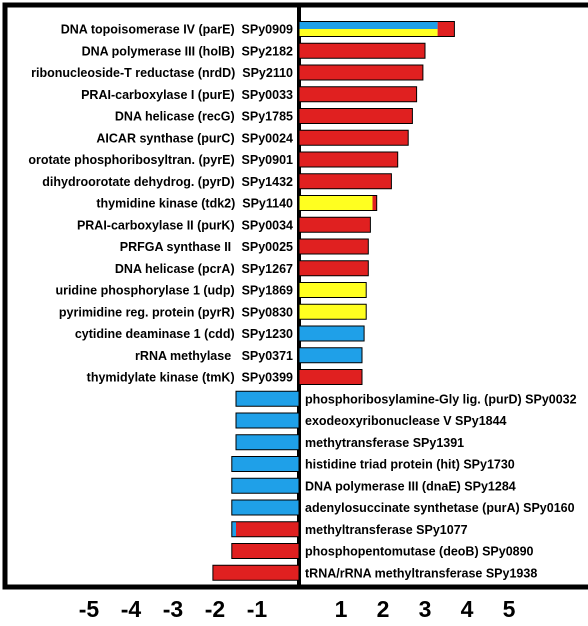 This screenshot has height=626, width=588. I want to click on bar-0-outline, so click(376, 29).